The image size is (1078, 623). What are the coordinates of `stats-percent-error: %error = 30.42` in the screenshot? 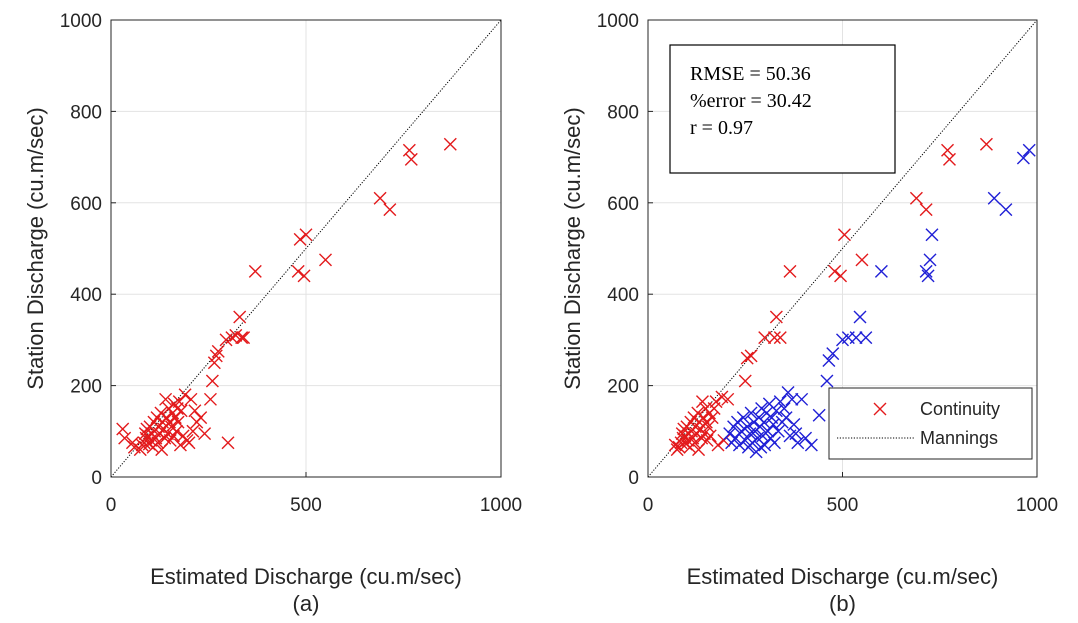 It's located at (751, 101).